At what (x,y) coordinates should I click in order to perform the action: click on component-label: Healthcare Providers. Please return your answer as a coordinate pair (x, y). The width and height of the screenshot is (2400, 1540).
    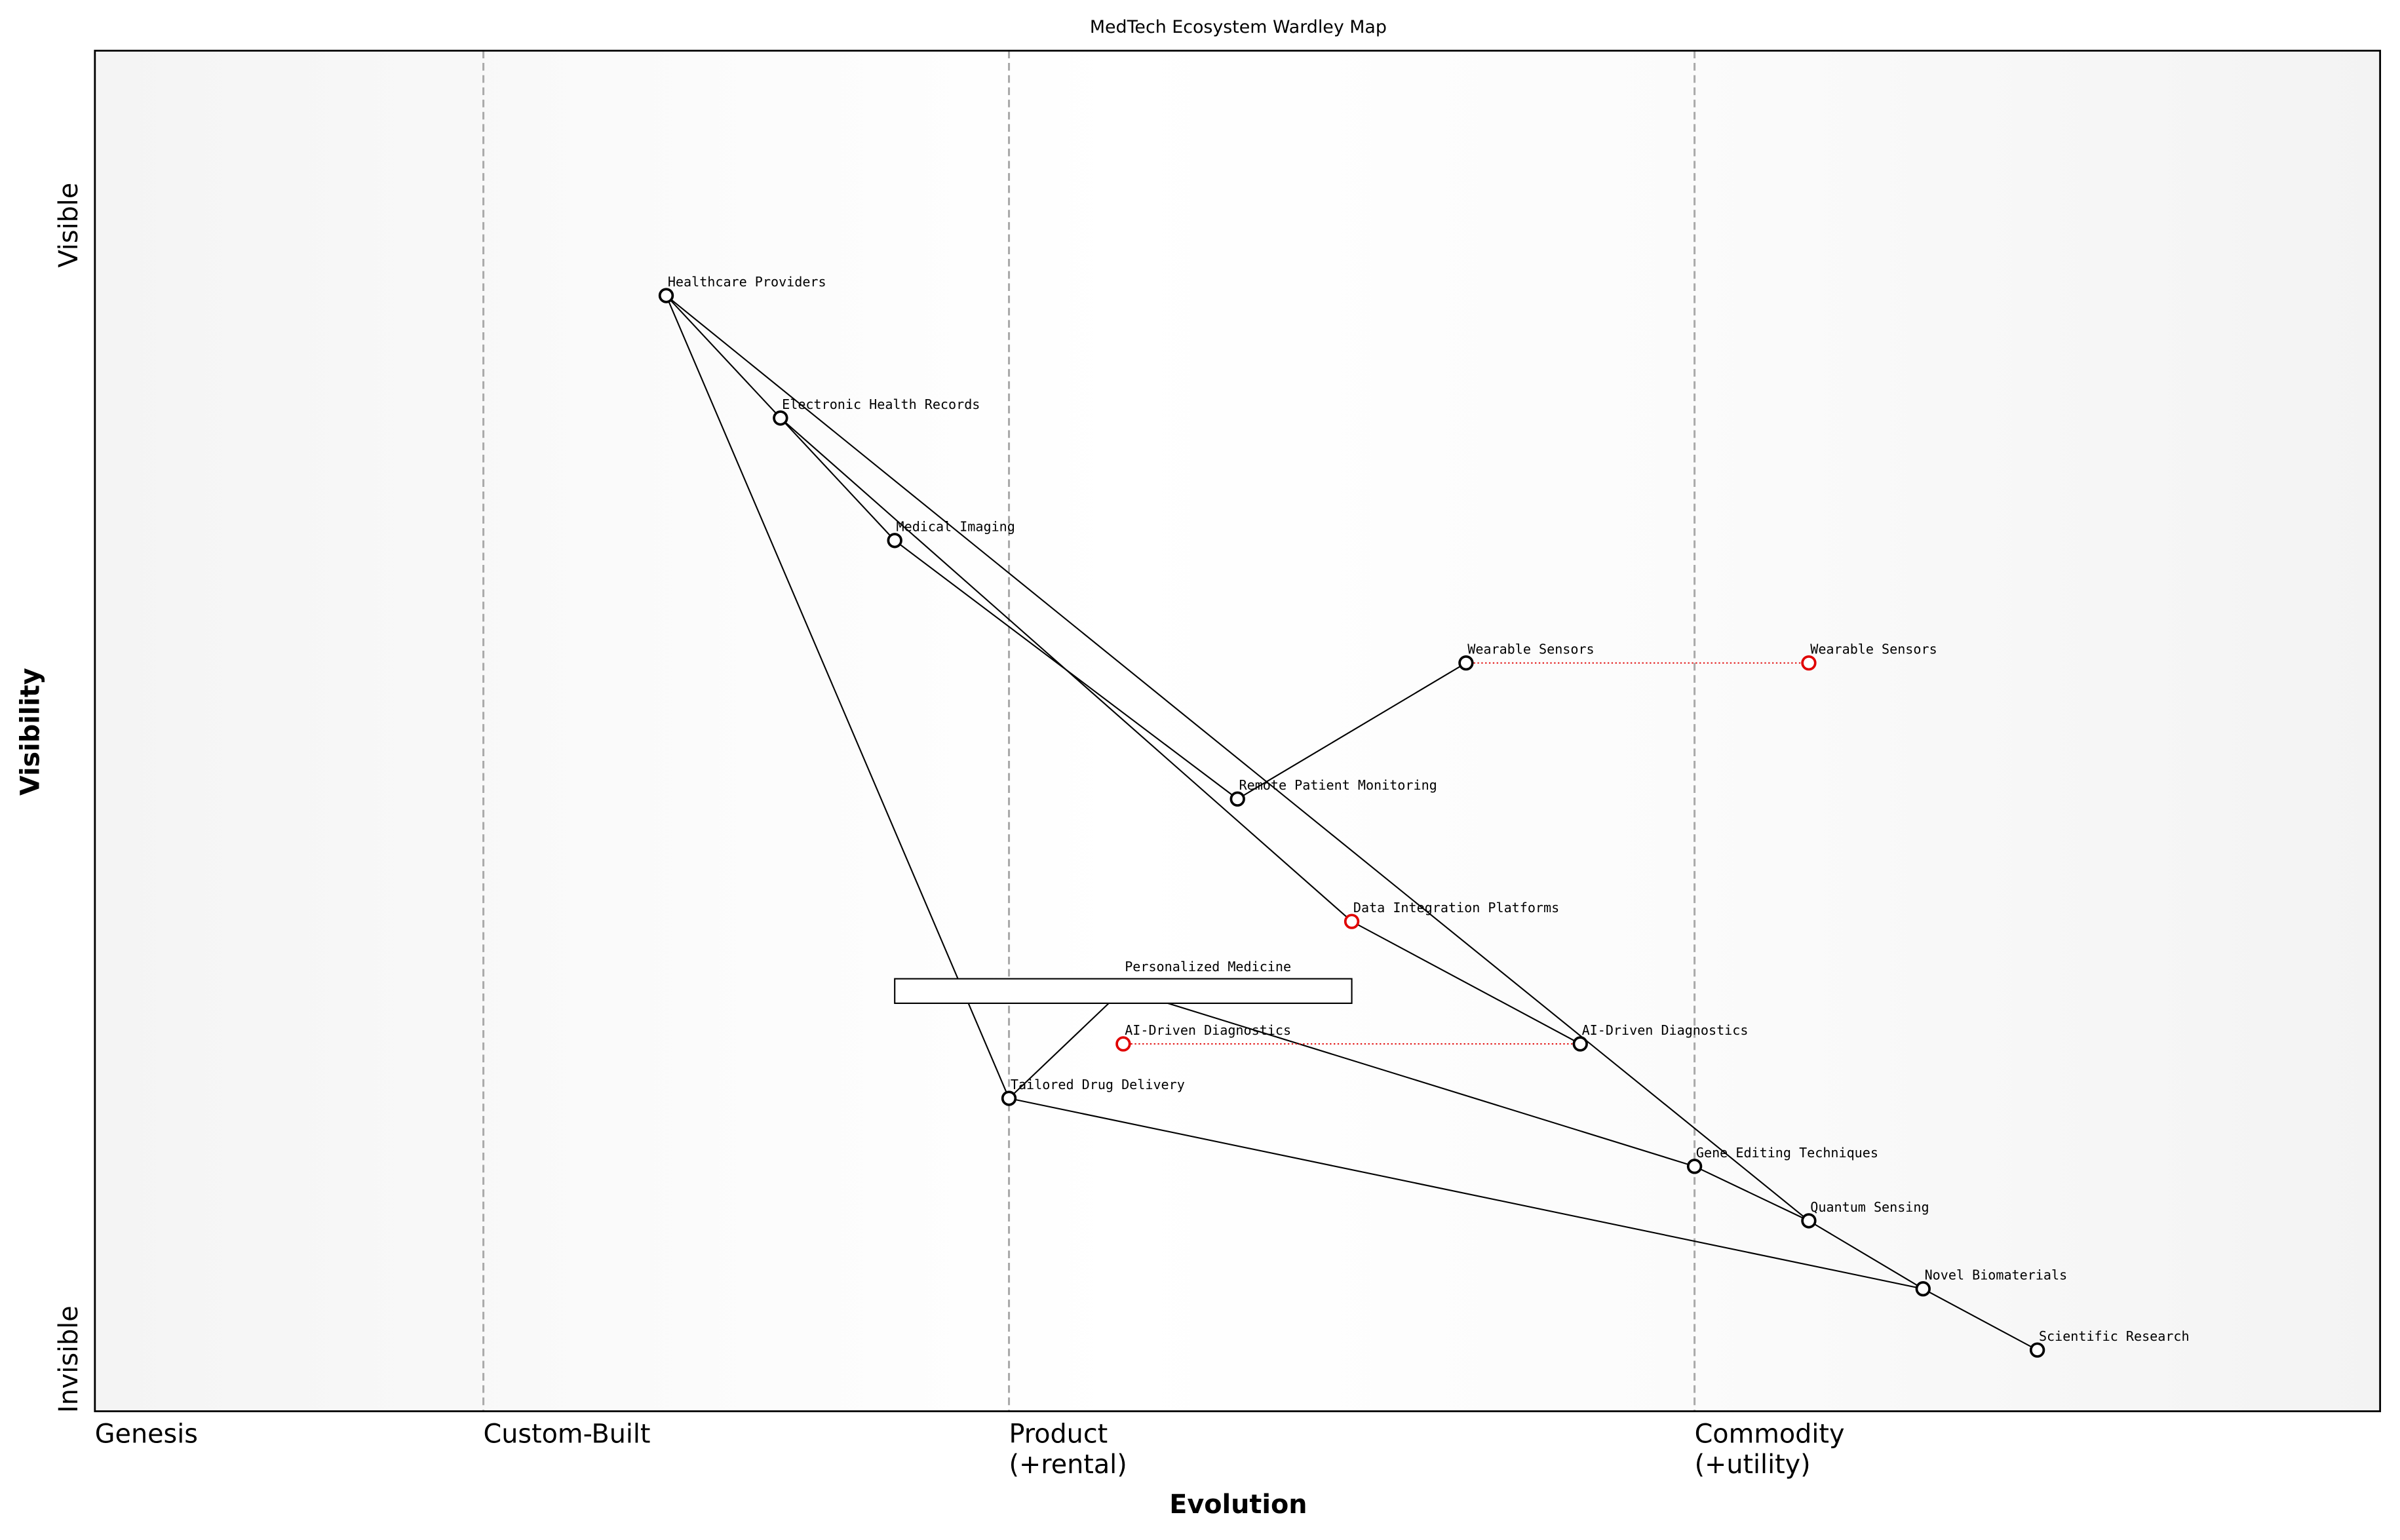
    Looking at the image, I should click on (747, 282).